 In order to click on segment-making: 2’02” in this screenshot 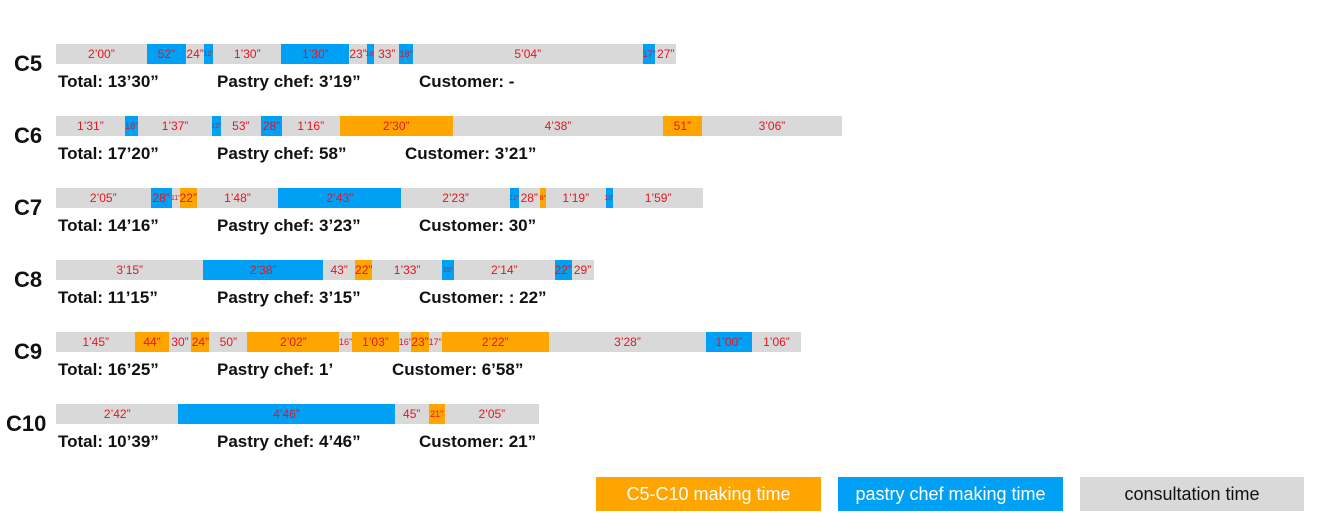, I will do `click(293, 342)`.